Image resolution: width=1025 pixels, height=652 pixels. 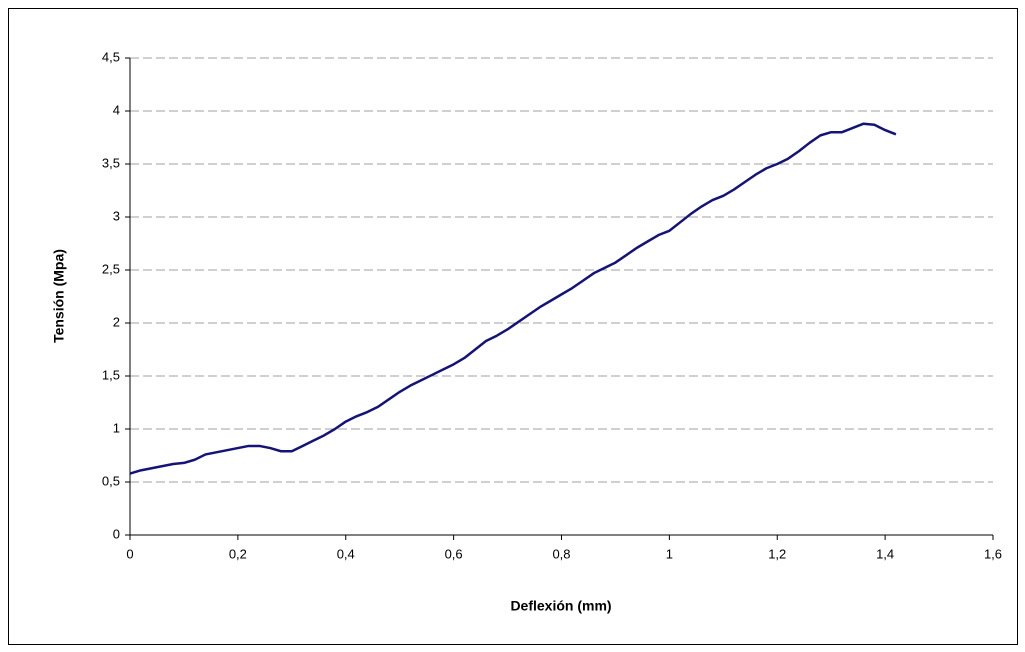 I want to click on y-tick-label: 3,5, so click(x=111, y=162).